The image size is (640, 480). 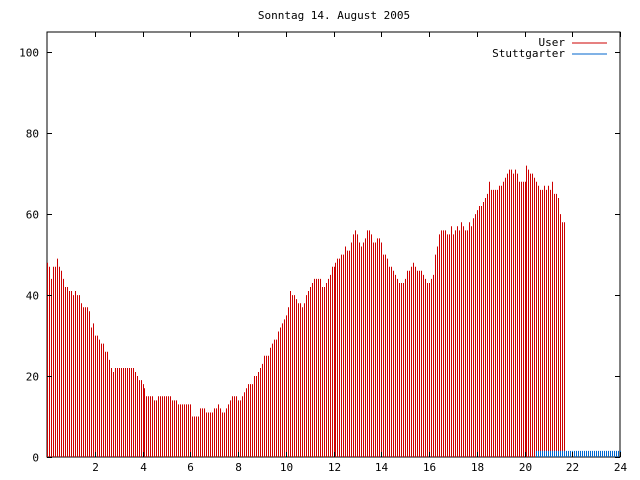 What do you see at coordinates (95, 467) in the screenshot?
I see `x-tick-label: 2` at bounding box center [95, 467].